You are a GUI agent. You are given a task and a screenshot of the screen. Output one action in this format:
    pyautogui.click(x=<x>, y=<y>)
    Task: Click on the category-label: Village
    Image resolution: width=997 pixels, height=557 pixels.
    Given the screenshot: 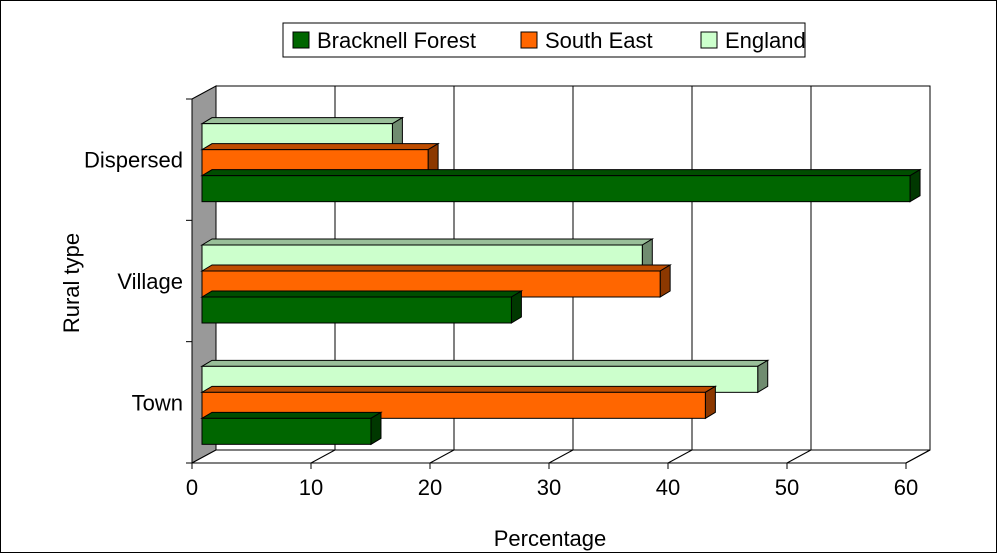 What is the action you would take?
    pyautogui.click(x=150, y=281)
    